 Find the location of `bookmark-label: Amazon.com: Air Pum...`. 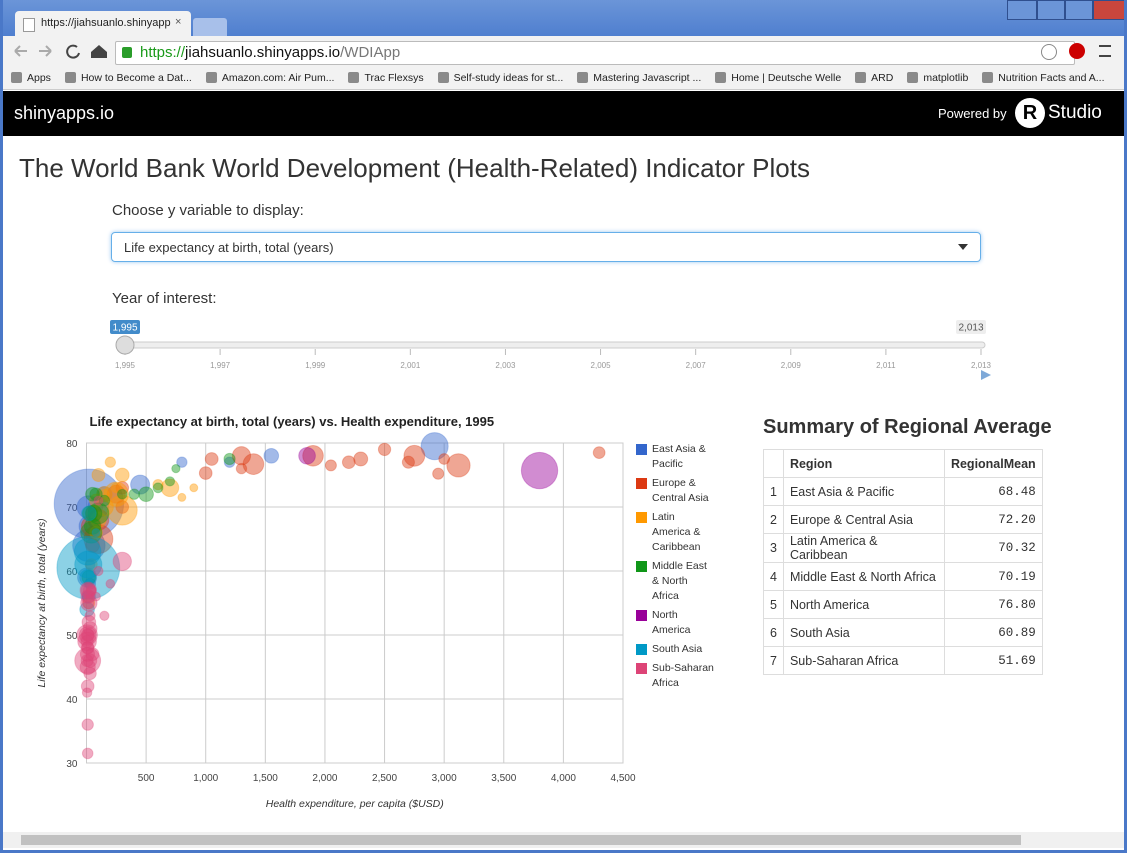

bookmark-label: Amazon.com: Air Pum... is located at coordinates (278, 77).